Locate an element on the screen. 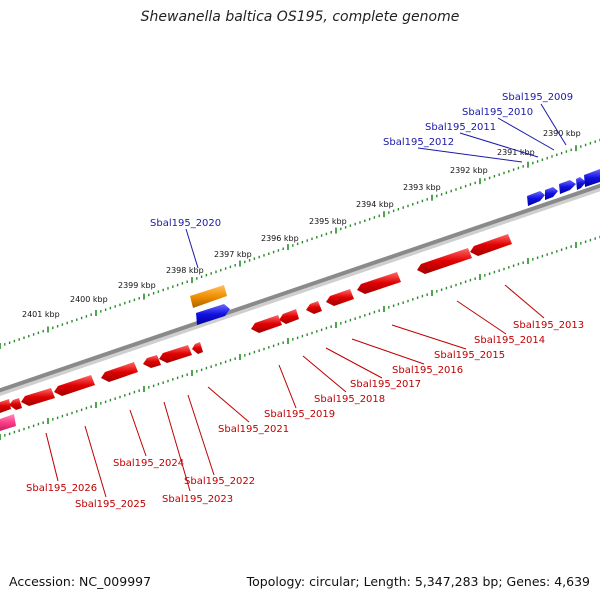 The image size is (600, 600). ruler-label-2393: 2393 kbp is located at coordinates (422, 187).